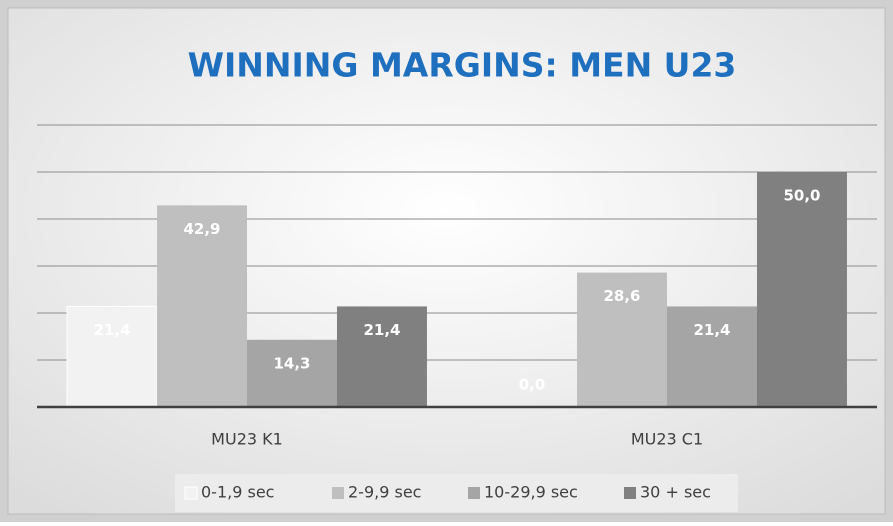  What do you see at coordinates (621, 296) in the screenshot?
I see `data-label: 28,6` at bounding box center [621, 296].